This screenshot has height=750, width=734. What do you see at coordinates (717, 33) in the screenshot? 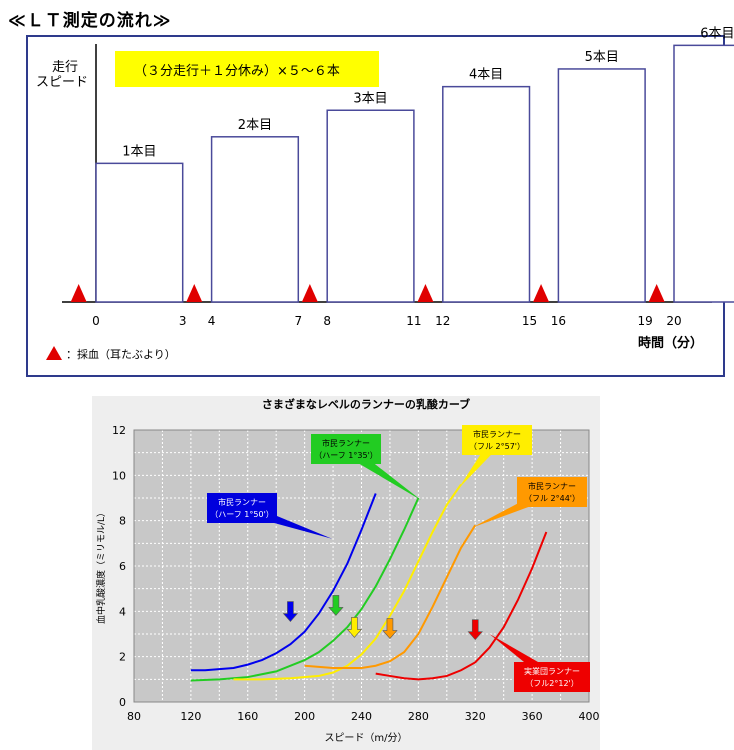
I see `bar-label: 6本目` at bounding box center [717, 33].